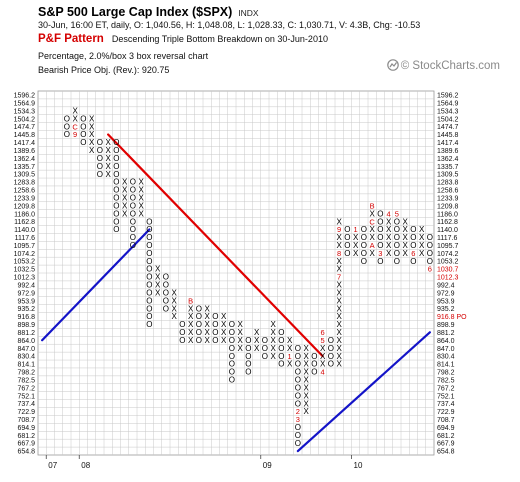 The image size is (520, 482). Describe the element at coordinates (448, 151) in the screenshot. I see `y-tick-label-right: 1389.6` at that location.